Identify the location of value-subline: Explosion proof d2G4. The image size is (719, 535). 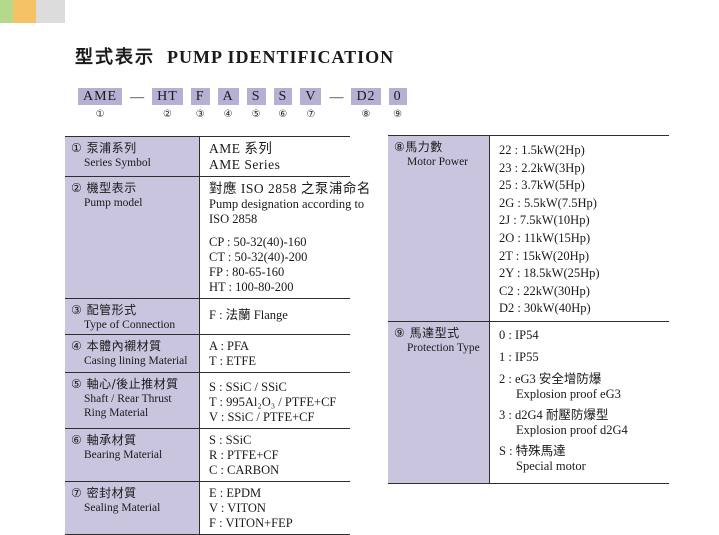
(572, 429).